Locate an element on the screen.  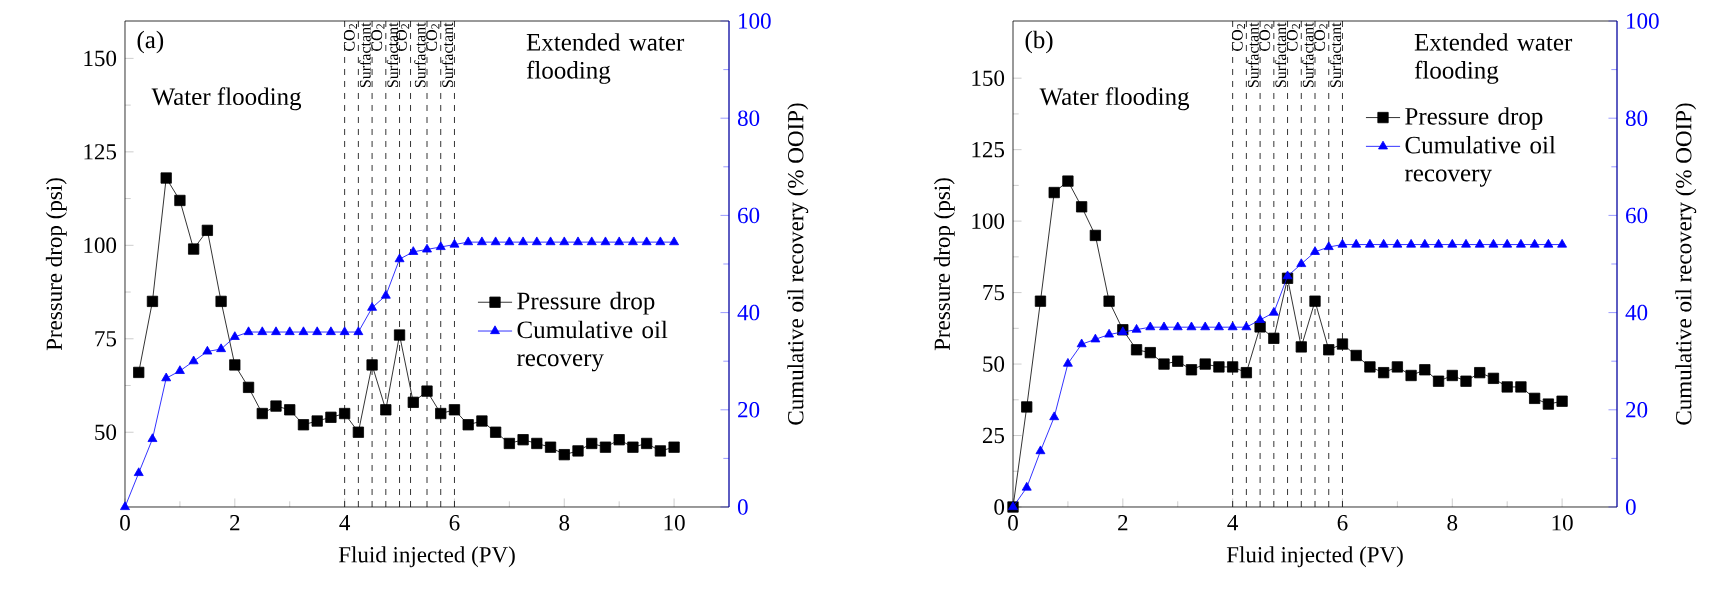
y-tick-label: 0 is located at coordinates (999, 507).